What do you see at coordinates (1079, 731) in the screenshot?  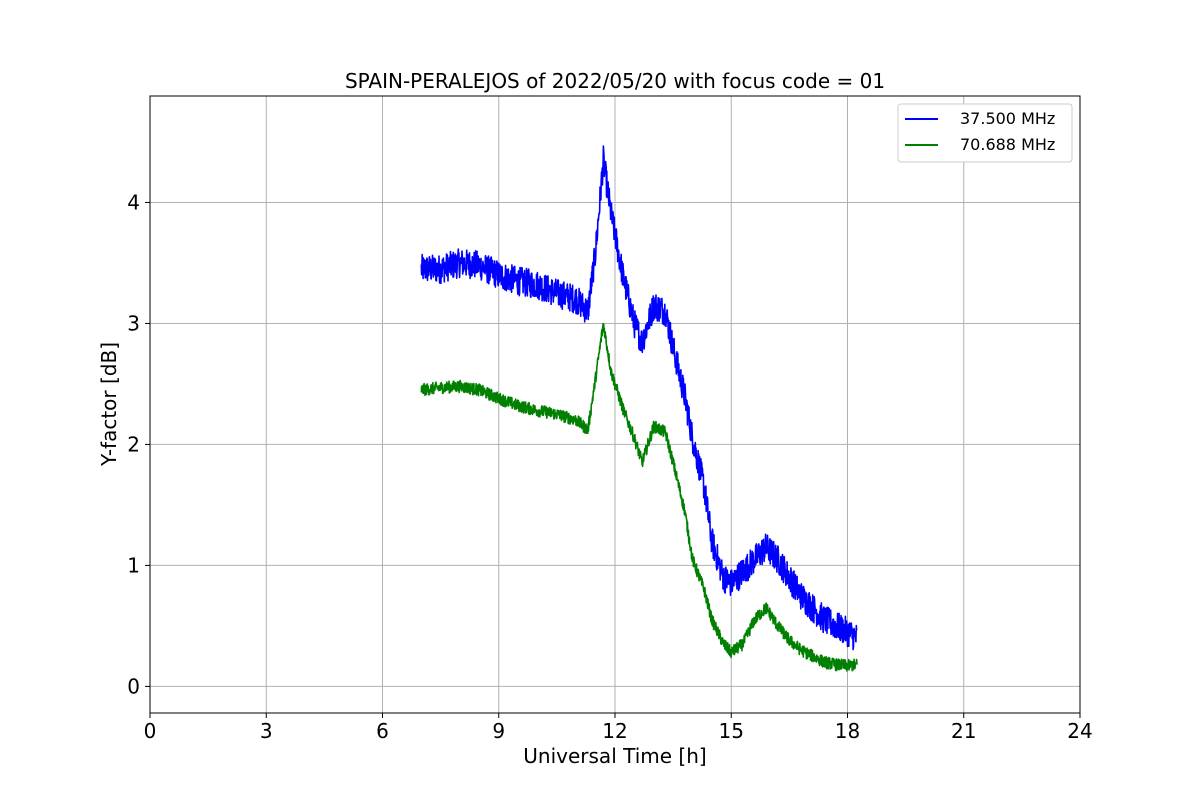 I see `x-tick-label: 24` at bounding box center [1079, 731].